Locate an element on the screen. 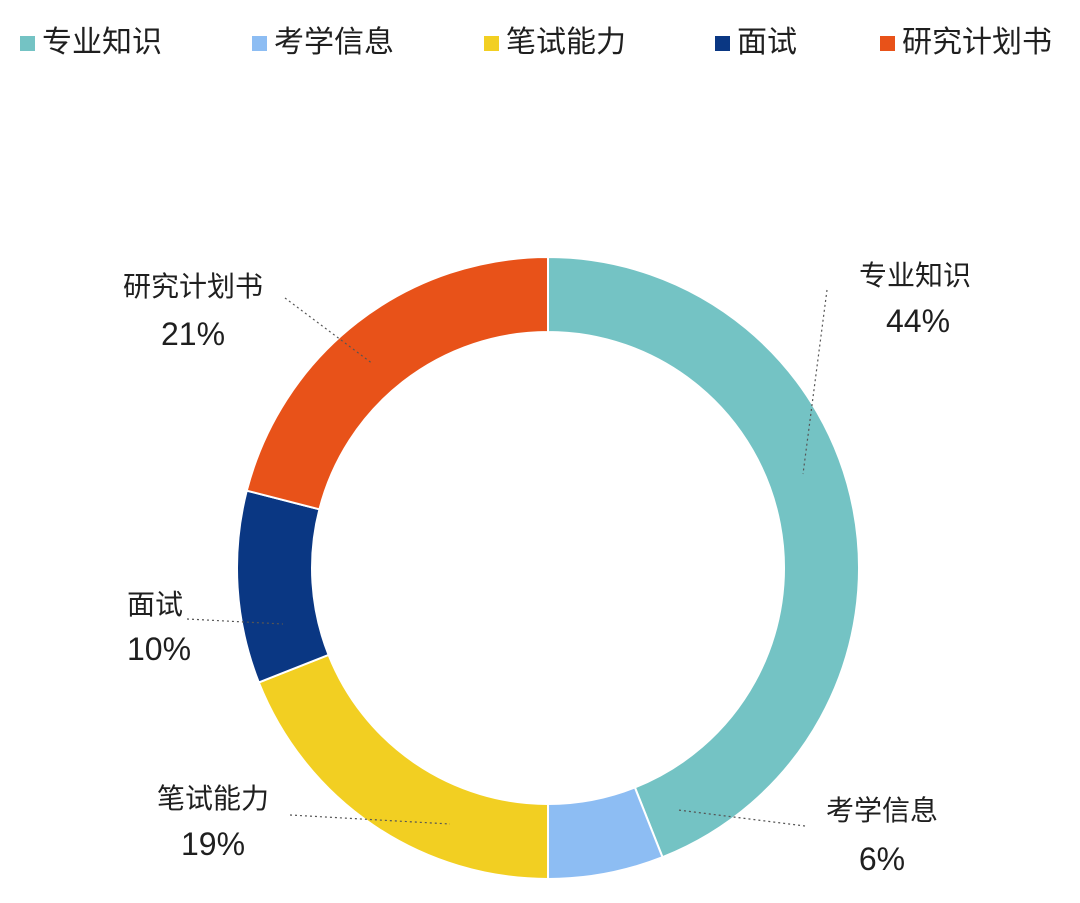  data-label-category-exam-info: 考学信息 is located at coordinates (882, 810).